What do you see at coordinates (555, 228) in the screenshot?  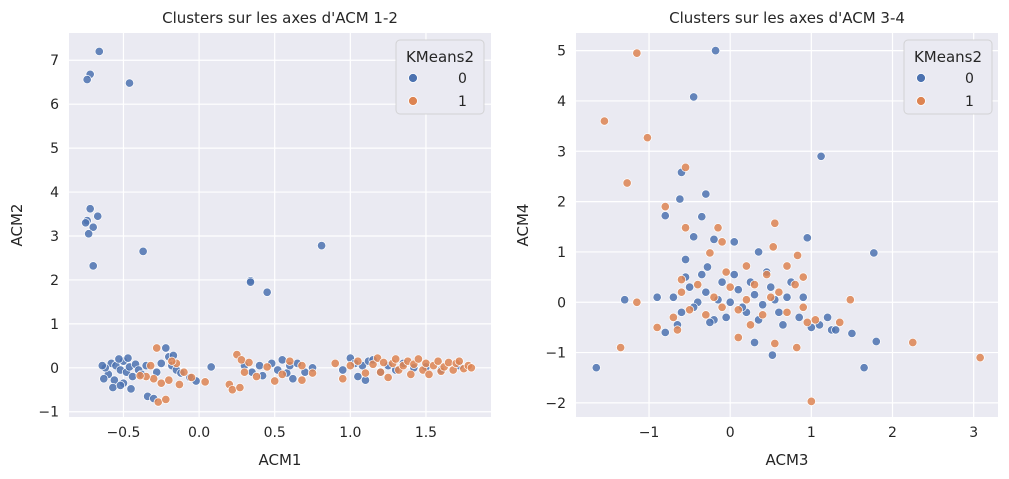 I see `y-tick-labels-right: −2 −1 0 1 2 3 4 5` at bounding box center [555, 228].